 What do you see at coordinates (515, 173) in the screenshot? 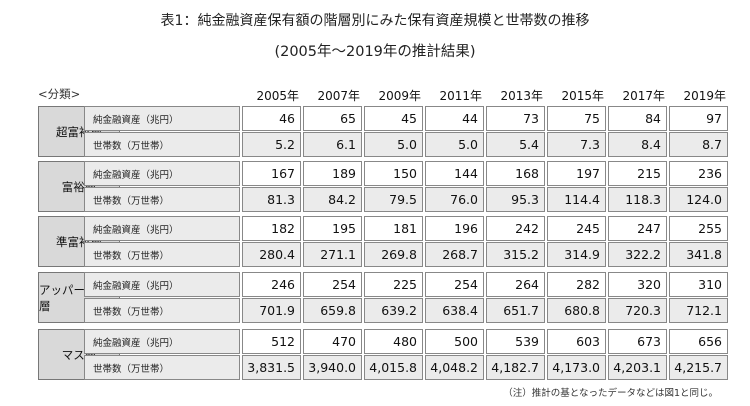
I see `asset-value-cell: 168` at bounding box center [515, 173].